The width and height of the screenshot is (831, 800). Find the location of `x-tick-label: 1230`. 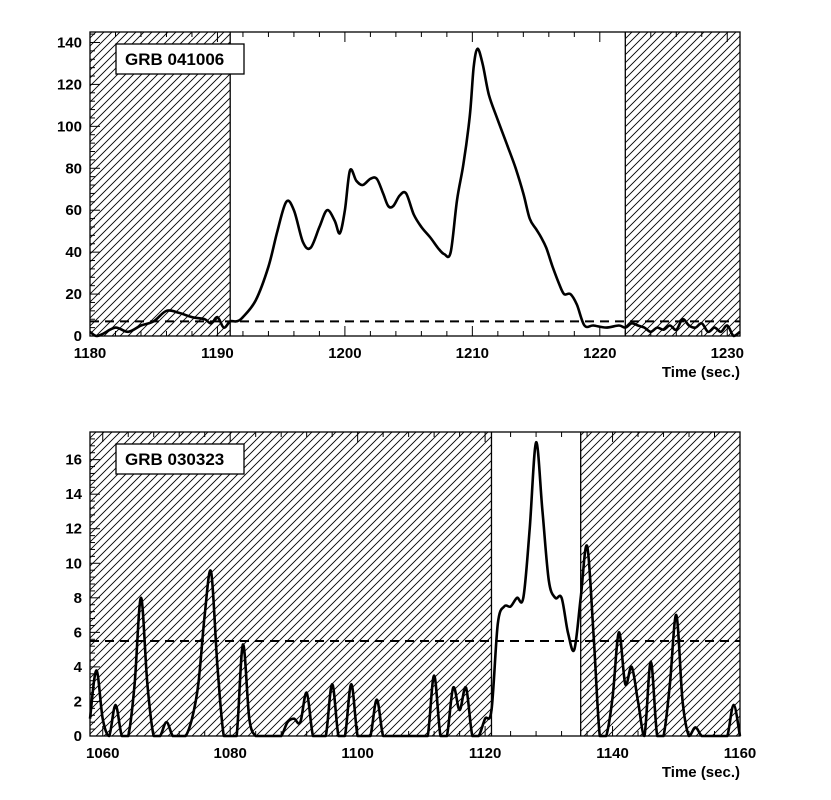

x-tick-label: 1230 is located at coordinates (727, 353).